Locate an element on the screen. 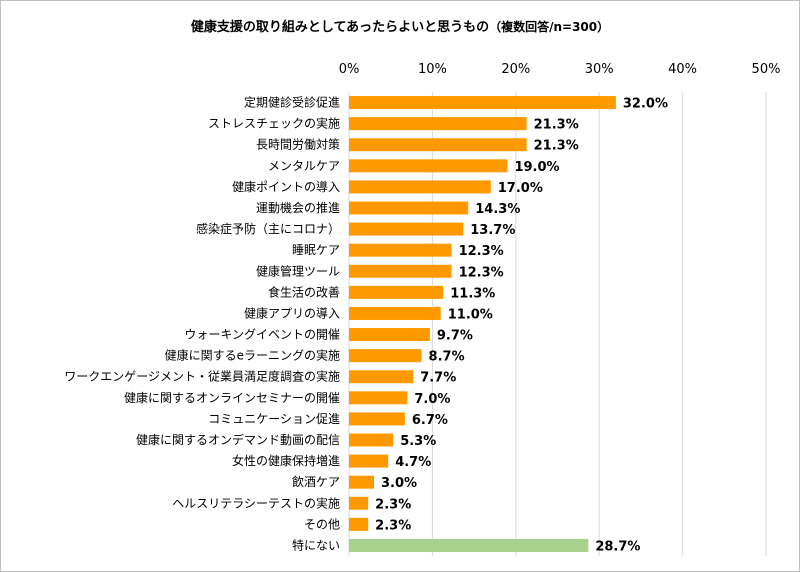 The image size is (800, 572). data-label: 11.3% is located at coordinates (472, 293).